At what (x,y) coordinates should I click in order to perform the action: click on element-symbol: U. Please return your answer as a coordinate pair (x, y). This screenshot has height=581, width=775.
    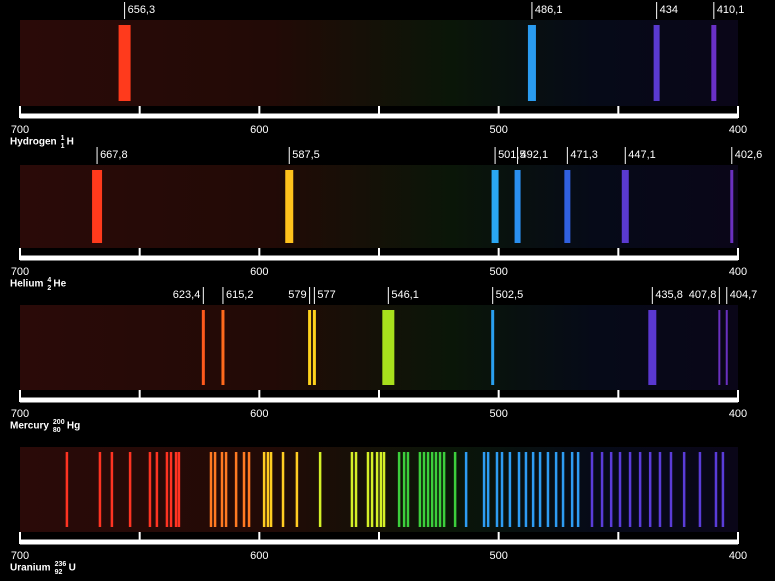
    Looking at the image, I should click on (72, 568).